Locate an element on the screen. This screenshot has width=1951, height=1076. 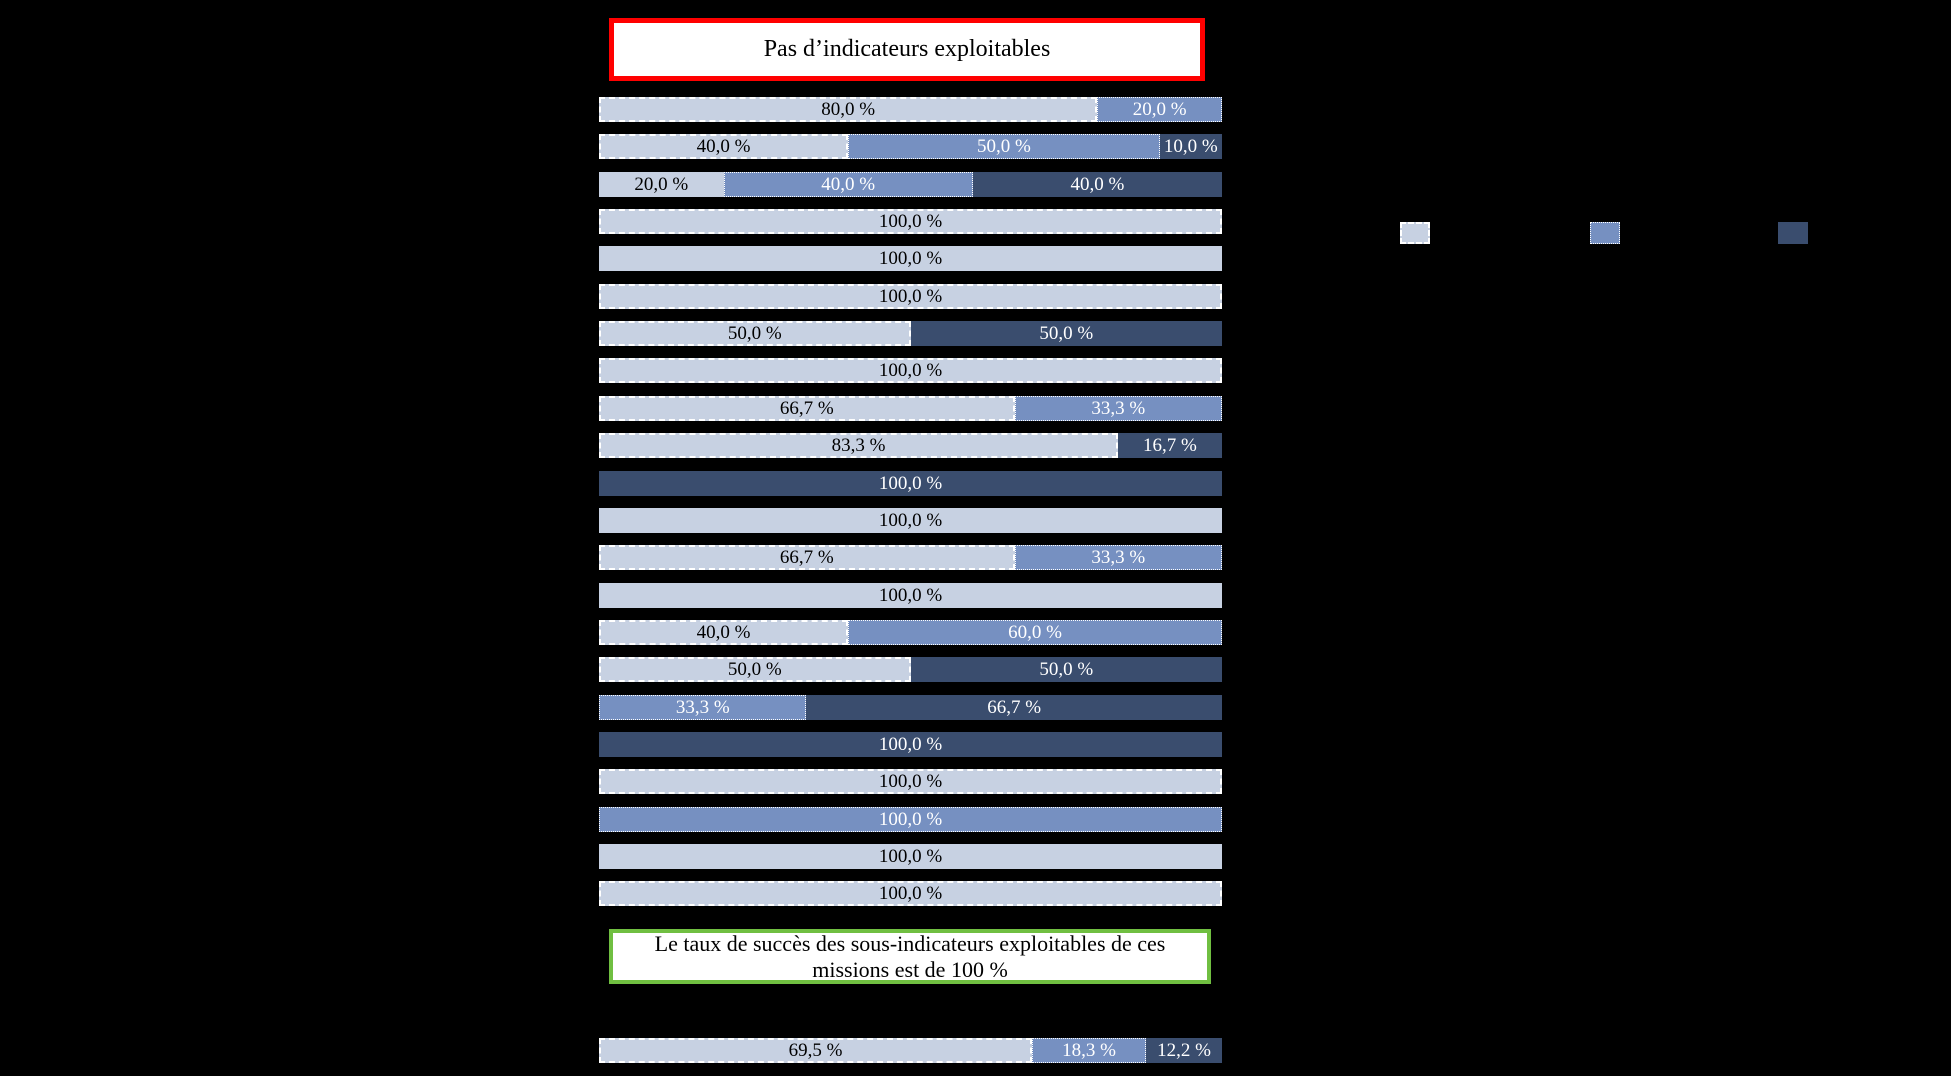
bar-row-total: 69,5 % 18,3 % 12,2 % is located at coordinates (910, 1050).